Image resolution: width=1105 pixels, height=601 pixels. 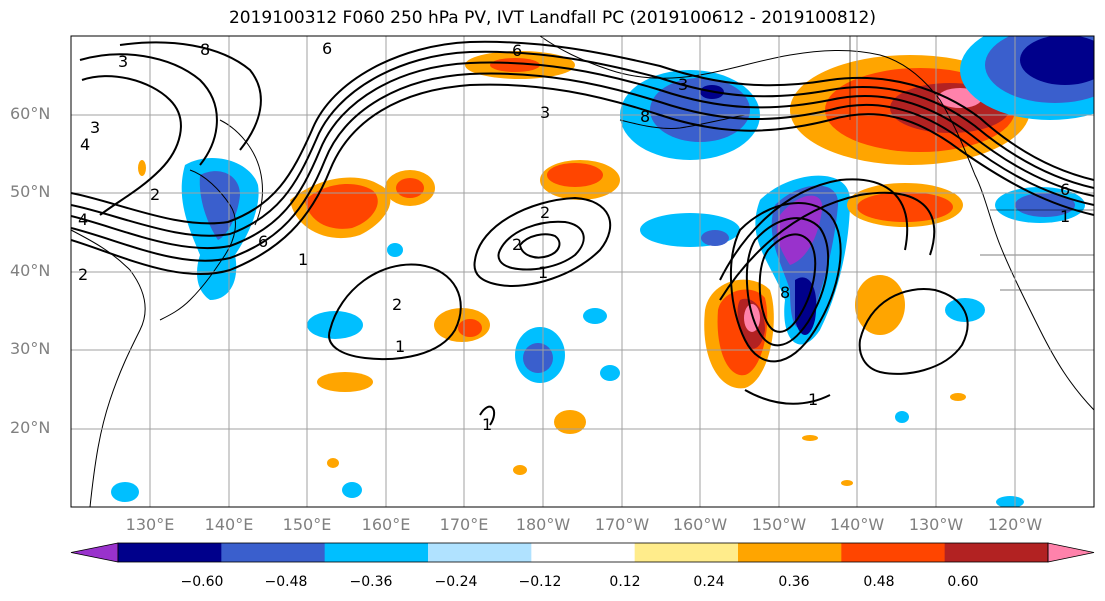 I want to click on colorbar-frame, so click(x=583, y=552).